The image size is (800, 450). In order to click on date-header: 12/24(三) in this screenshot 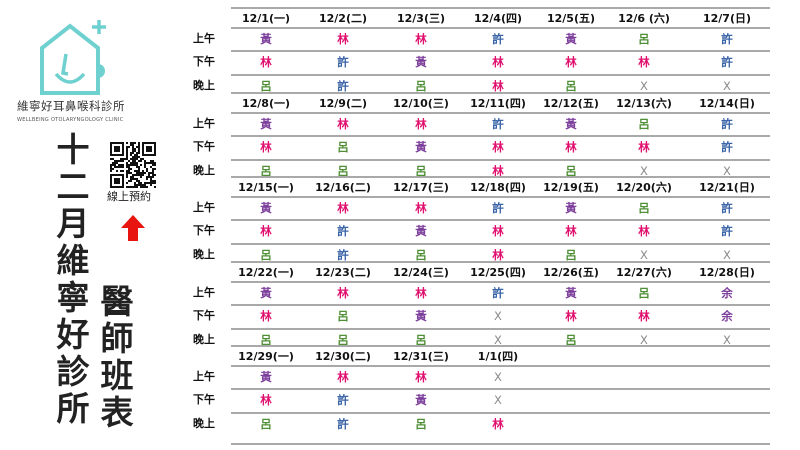, I will do `click(421, 272)`.